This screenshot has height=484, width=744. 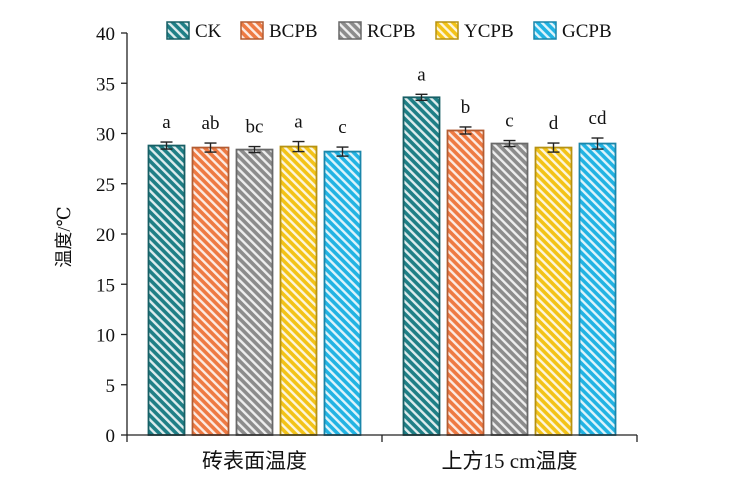 I want to click on significance-letter-gcpb-0: c, so click(x=342, y=127).